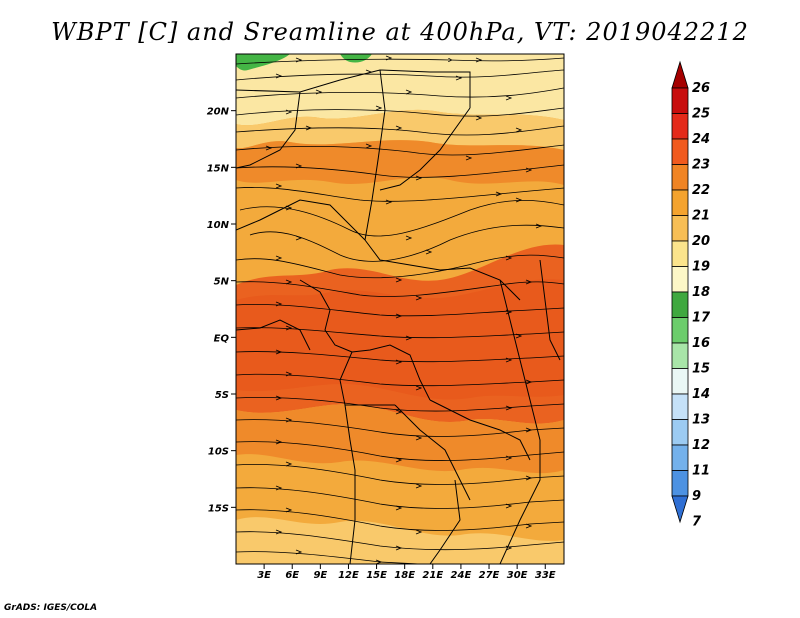 This screenshot has width=800, height=618. What do you see at coordinates (348, 575) in the screenshot?
I see `lon-tick-label: 12E` at bounding box center [348, 575].